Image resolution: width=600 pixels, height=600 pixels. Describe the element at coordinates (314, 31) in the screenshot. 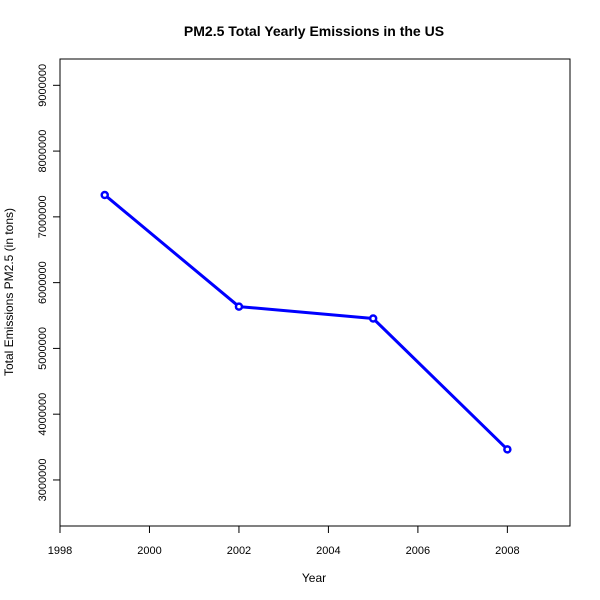

I see `chart-title: PM2.5 Total Yearly Emissions in the US` at that location.